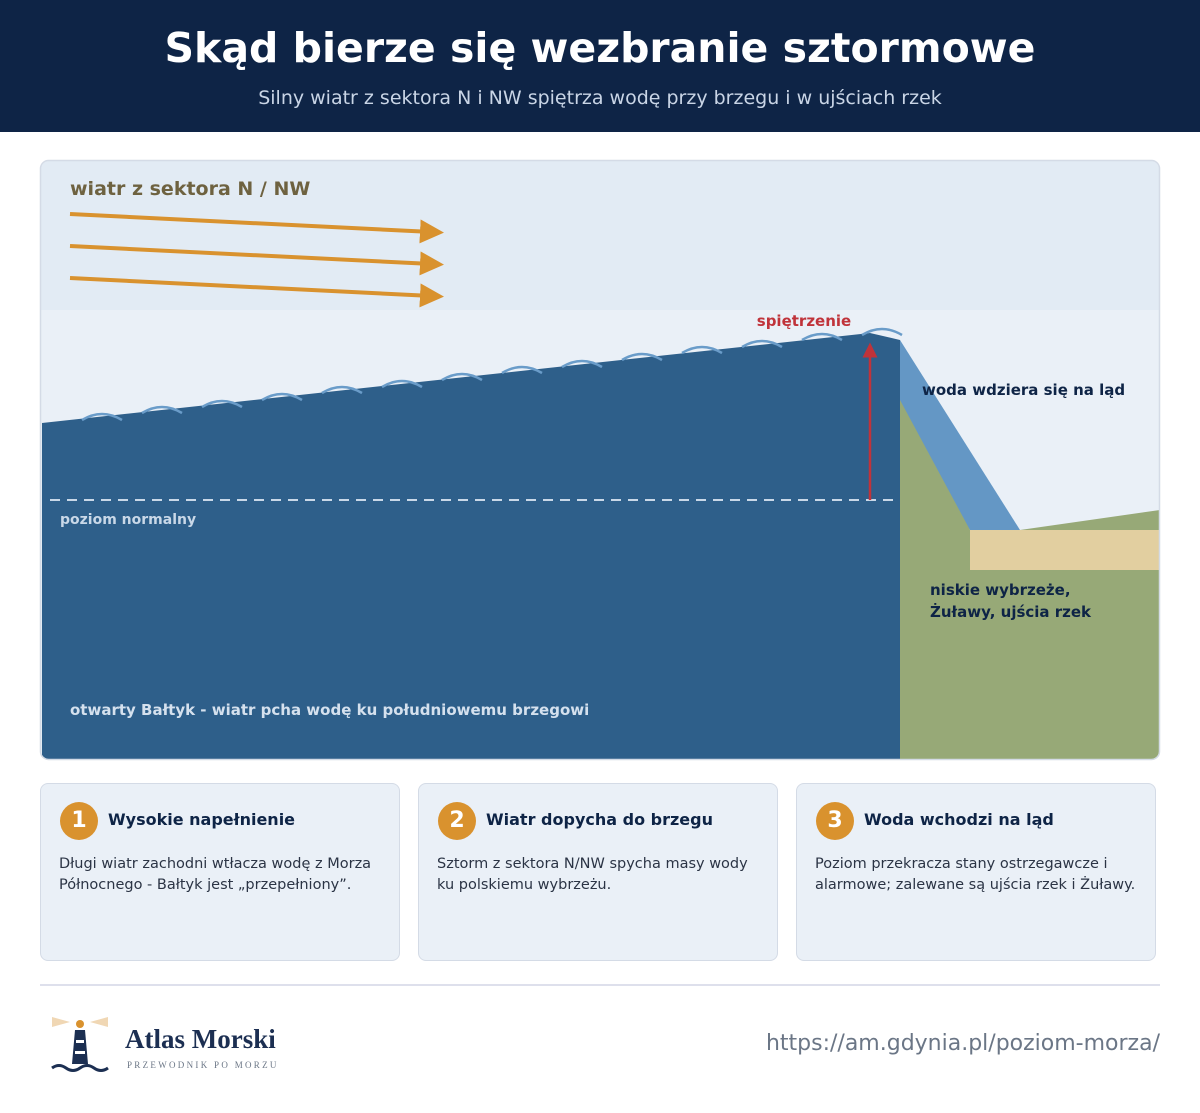  I want to click on step-number: 2, so click(457, 821).